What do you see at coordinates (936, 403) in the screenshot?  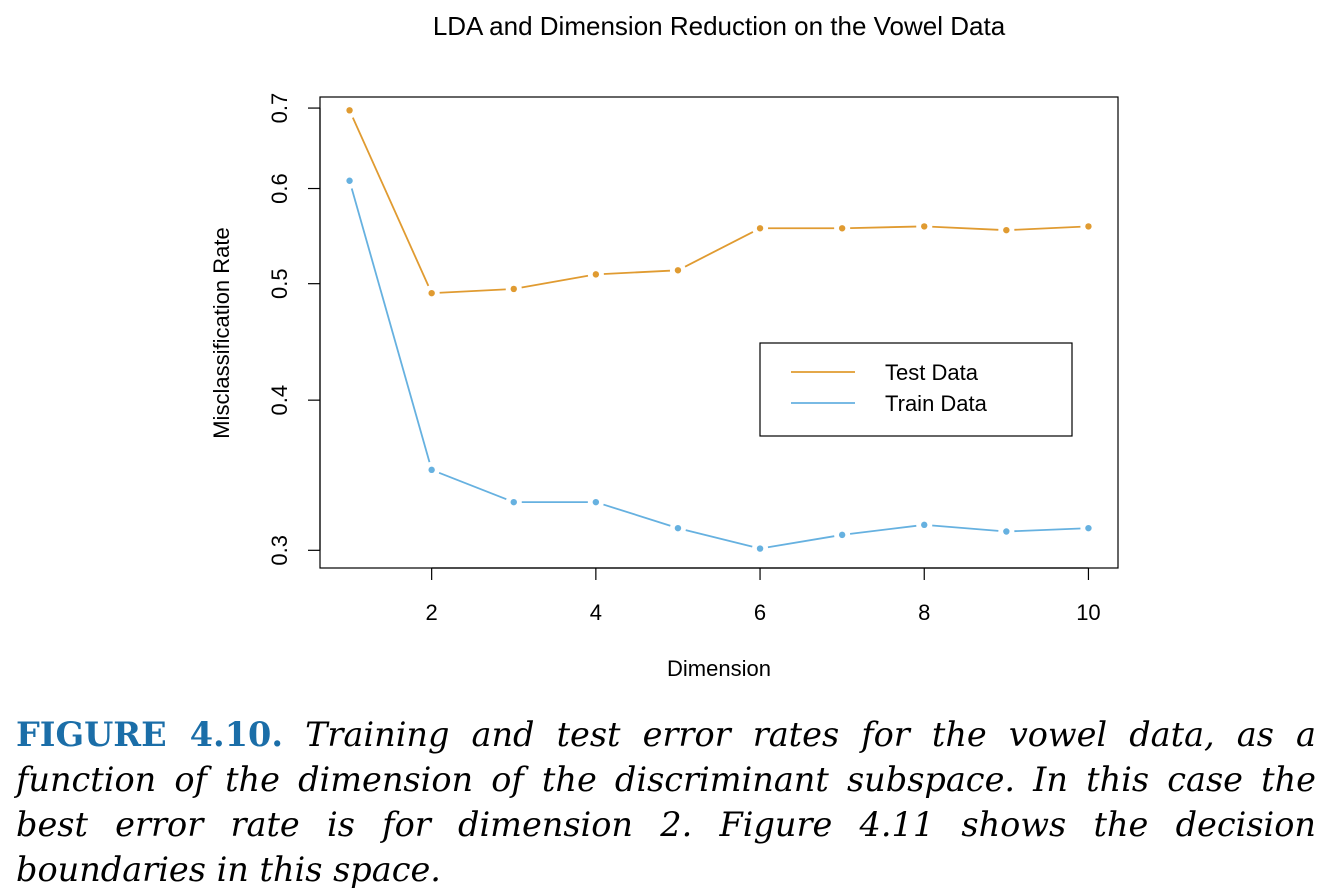 I see `legend-label-train: Train Data` at bounding box center [936, 403].